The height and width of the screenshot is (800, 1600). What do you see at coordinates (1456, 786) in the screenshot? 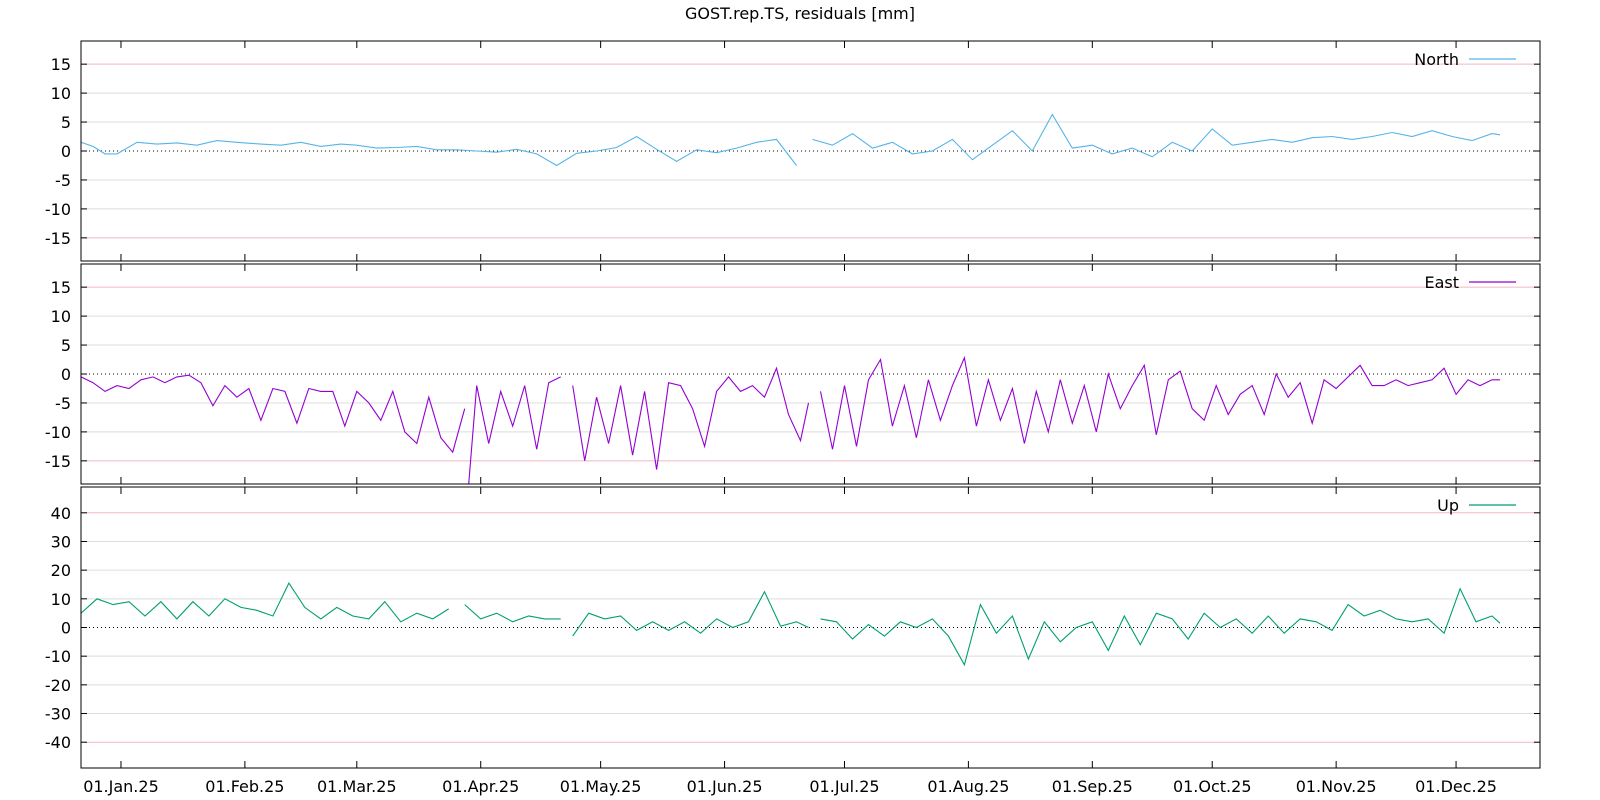
I see `x-tick-label: 01.Dec.25` at bounding box center [1456, 786].